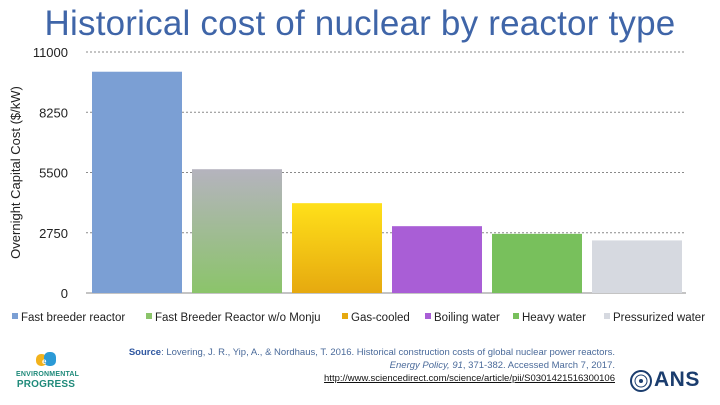  I want to click on ans-logo-text: ANS, so click(677, 379).